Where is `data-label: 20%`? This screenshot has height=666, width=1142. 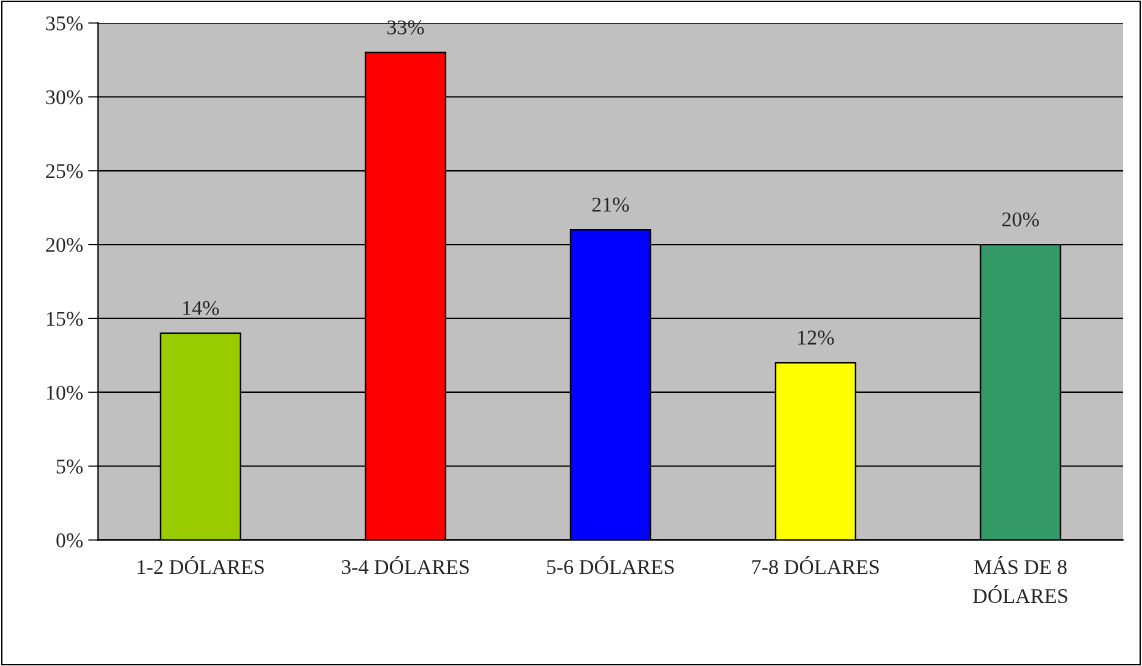 data-label: 20% is located at coordinates (1020, 219).